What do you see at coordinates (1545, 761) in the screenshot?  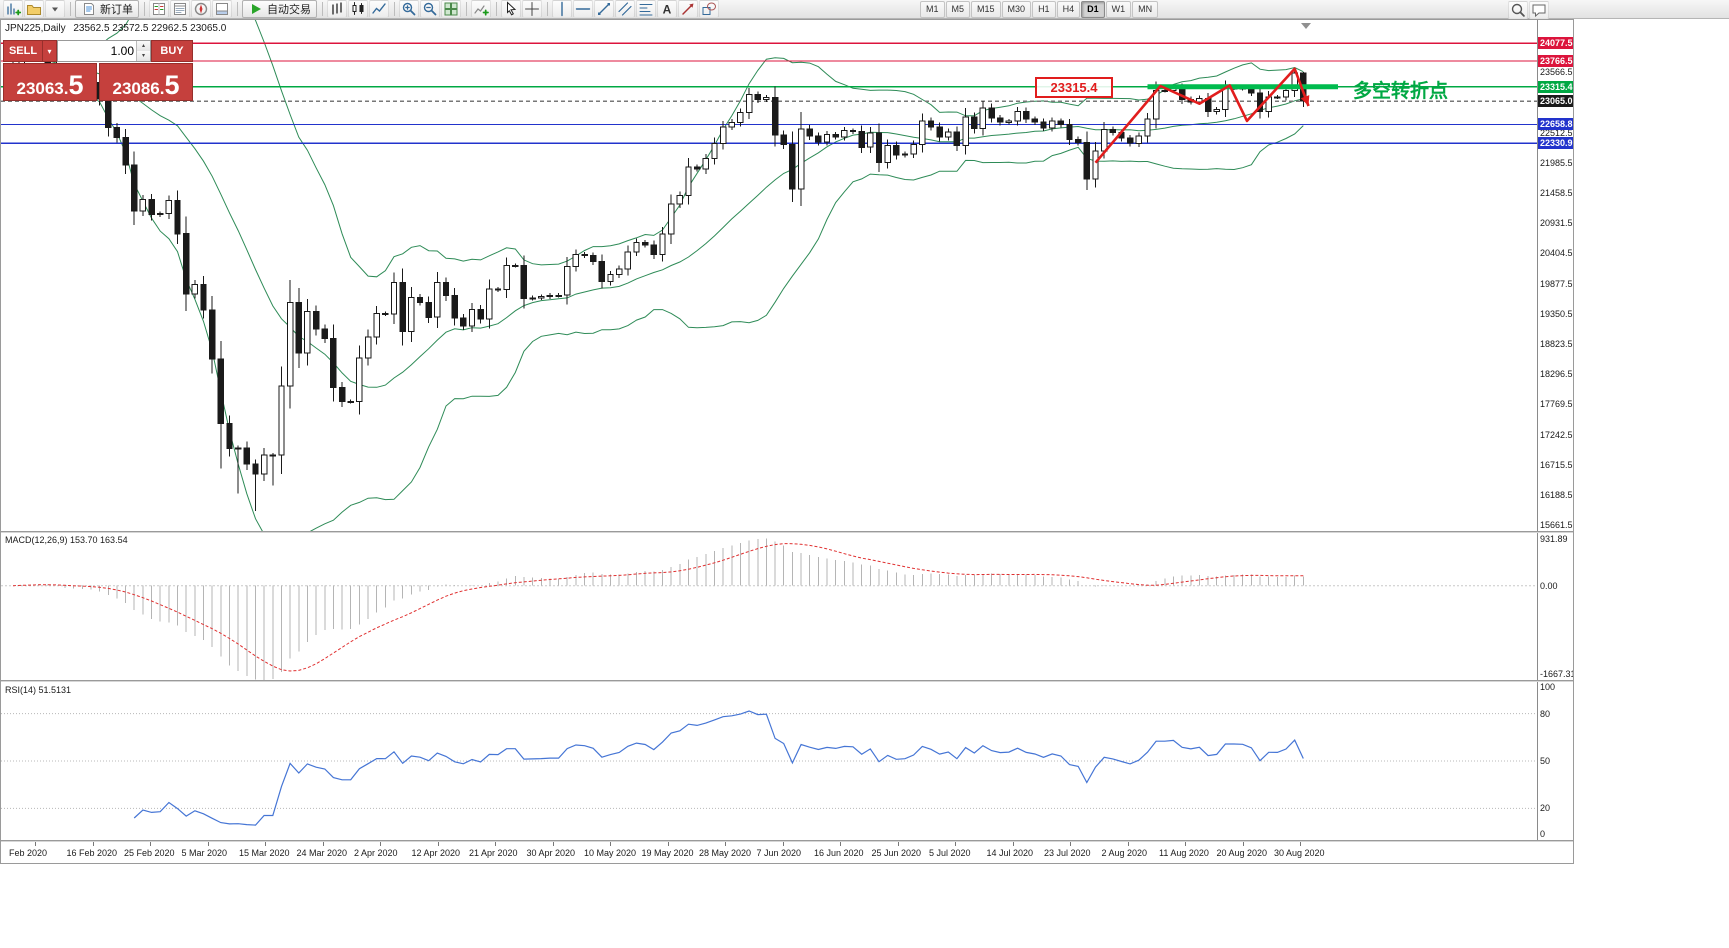 I see `rsi-axis-label: 50` at bounding box center [1545, 761].